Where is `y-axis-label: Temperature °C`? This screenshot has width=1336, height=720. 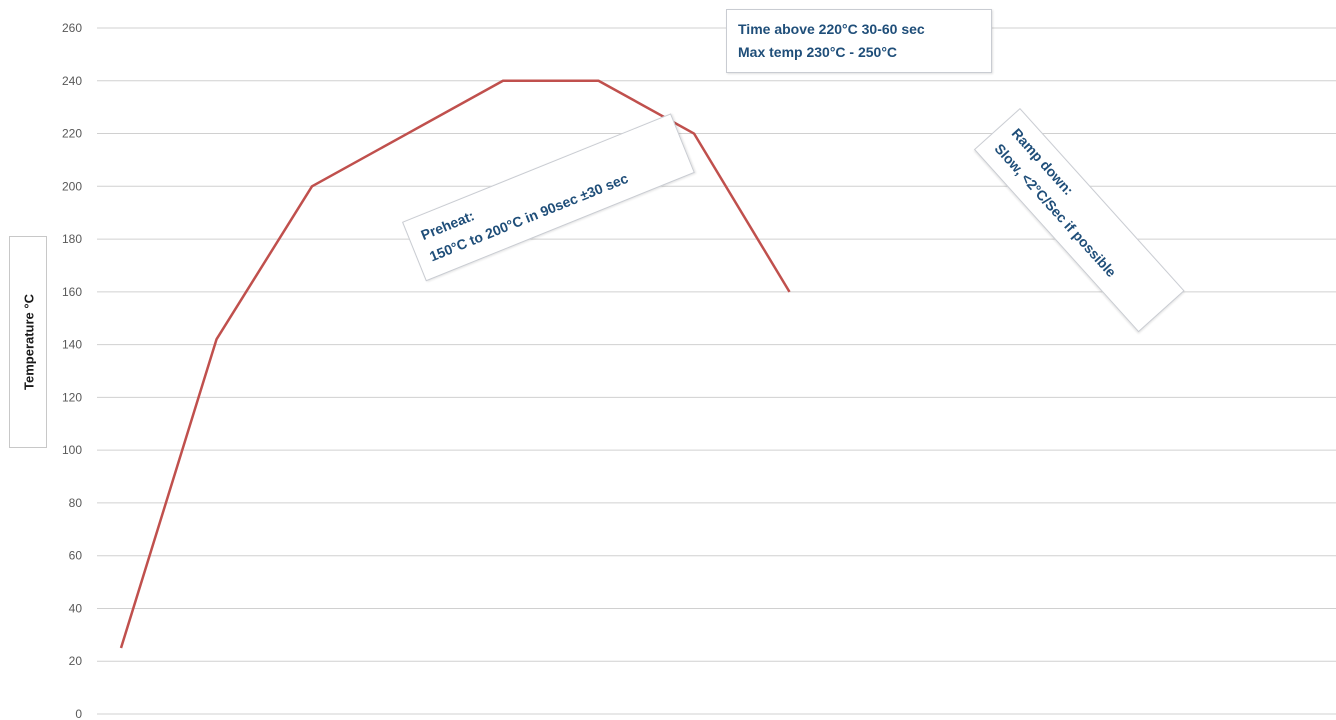
y-axis-label: Temperature °C is located at coordinates (29, 342).